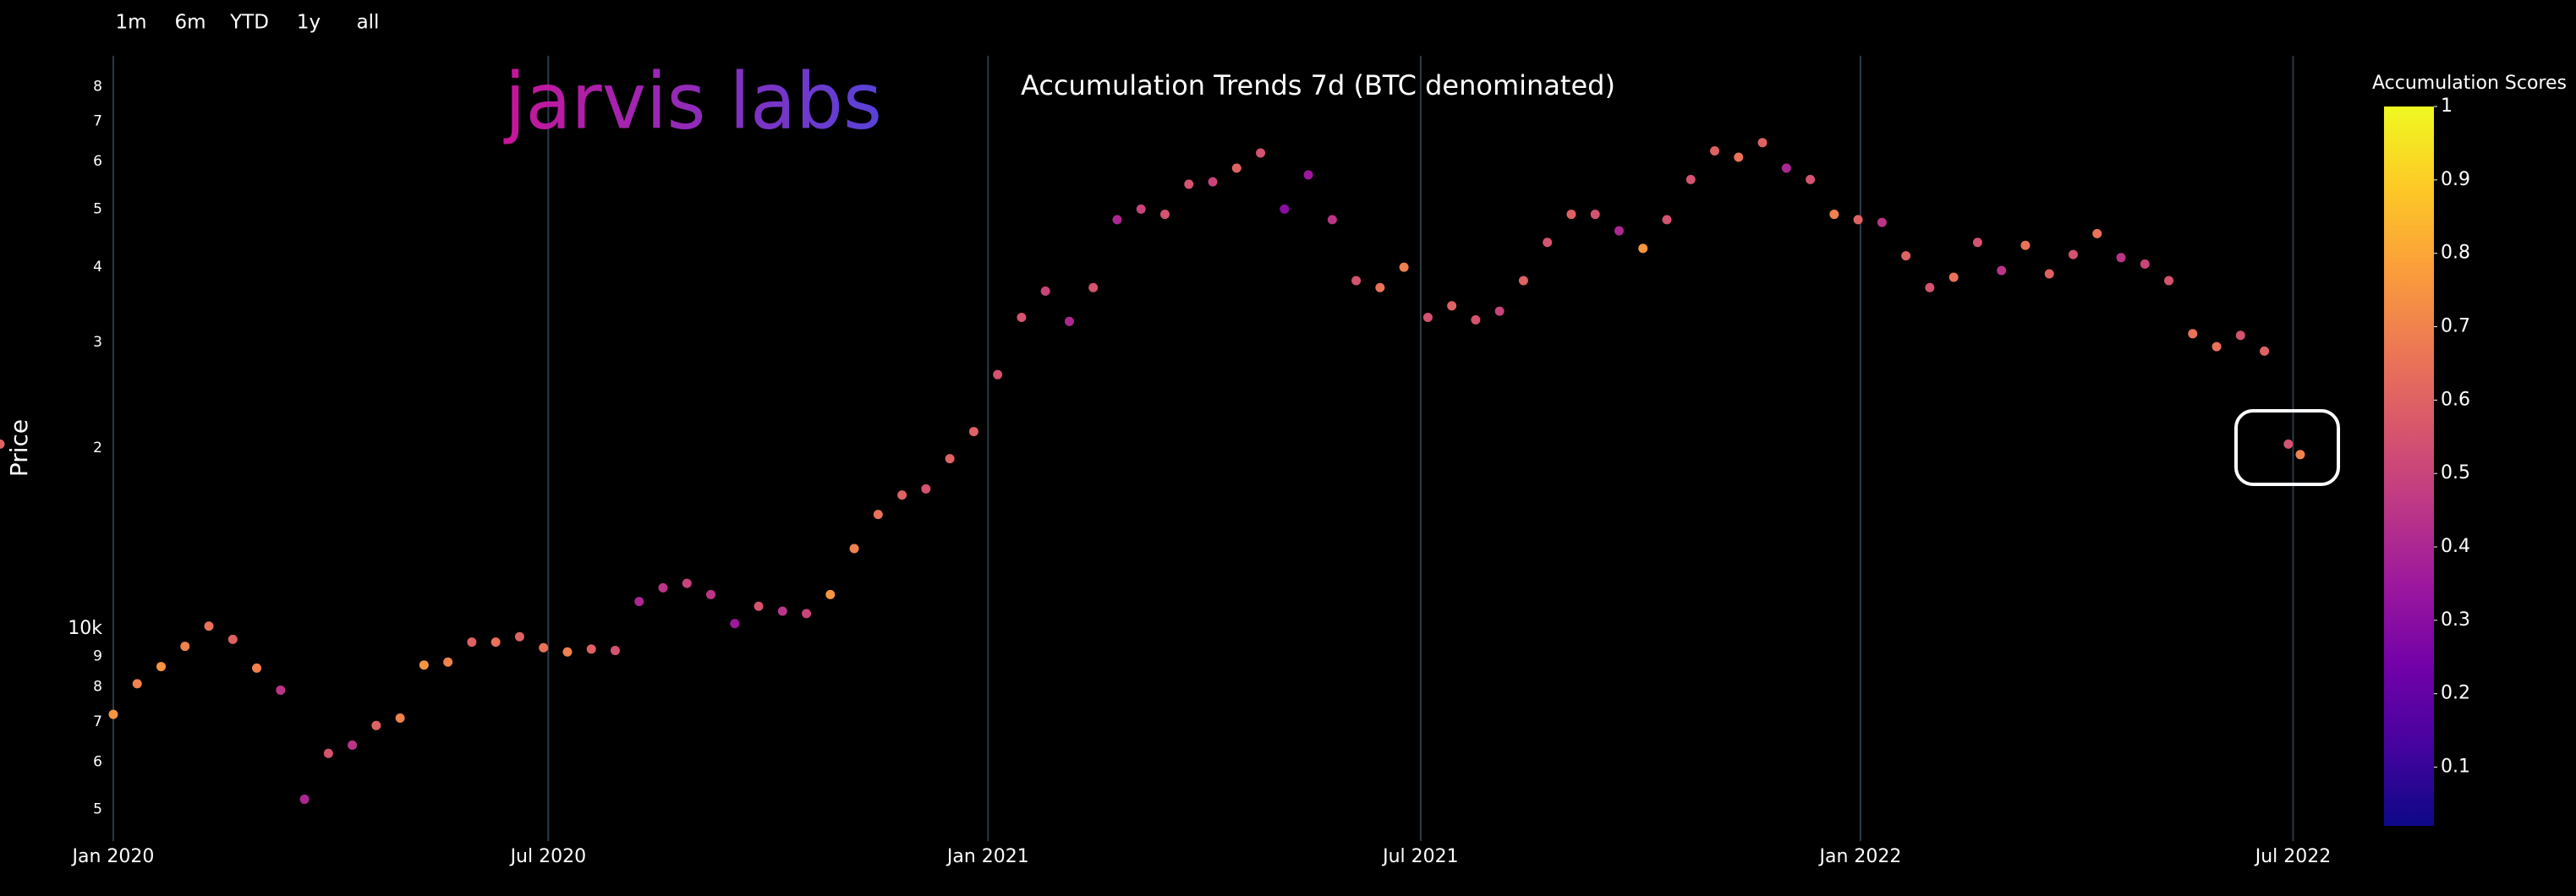  I want to click on y-tick-label: 8, so click(97, 687).